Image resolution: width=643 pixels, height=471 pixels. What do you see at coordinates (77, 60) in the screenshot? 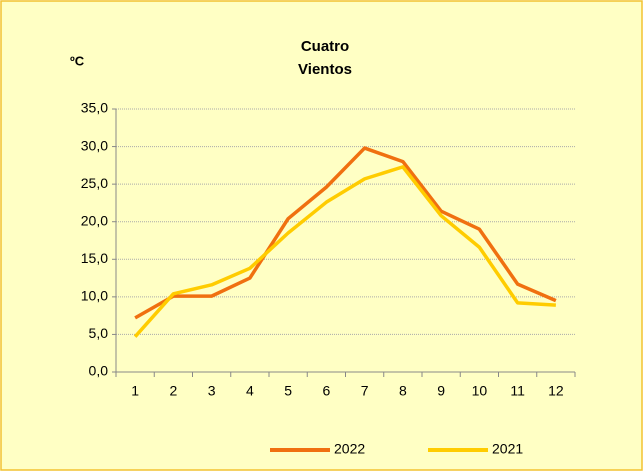
I see `y-axis-label: ºC` at bounding box center [77, 60].